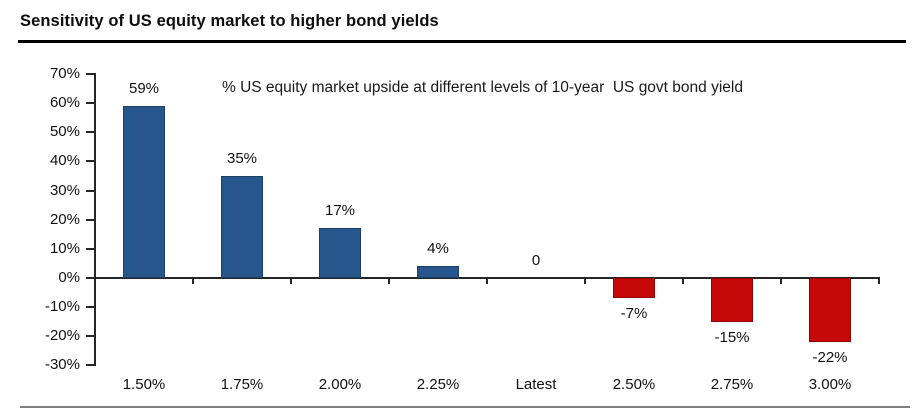 The width and height of the screenshot is (920, 414). Describe the element at coordinates (64, 190) in the screenshot. I see `y-axis-tick-label: 30%` at that location.